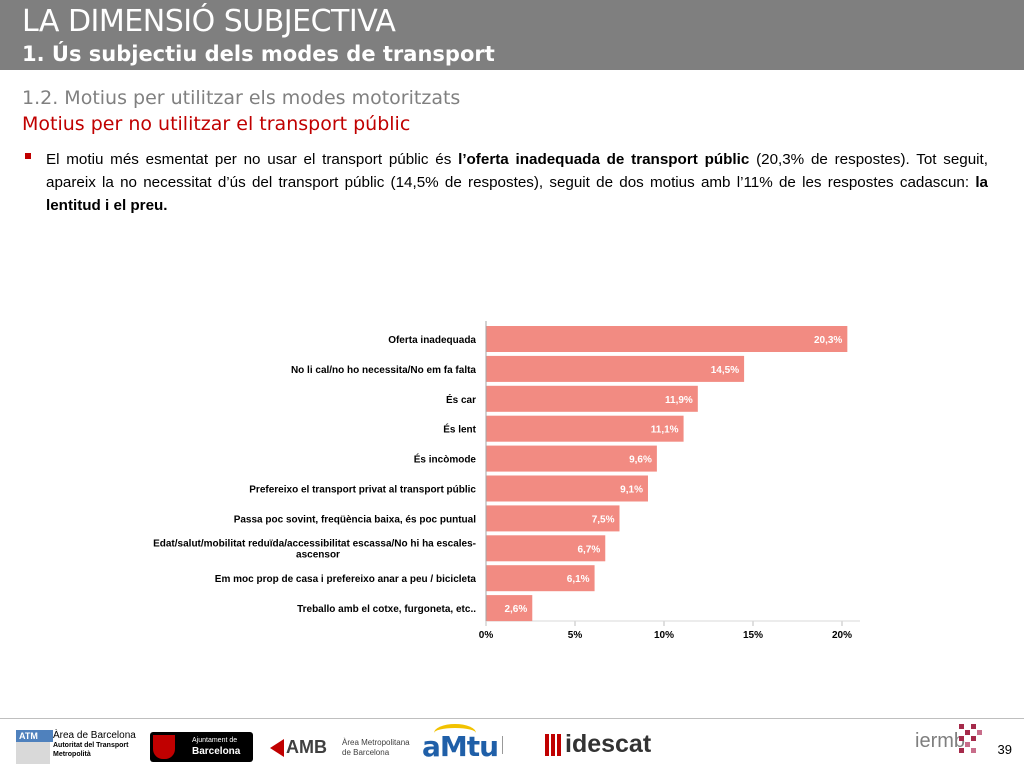 This screenshot has height=768, width=1024. I want to click on amtu-swoosh-icon, so click(455, 733).